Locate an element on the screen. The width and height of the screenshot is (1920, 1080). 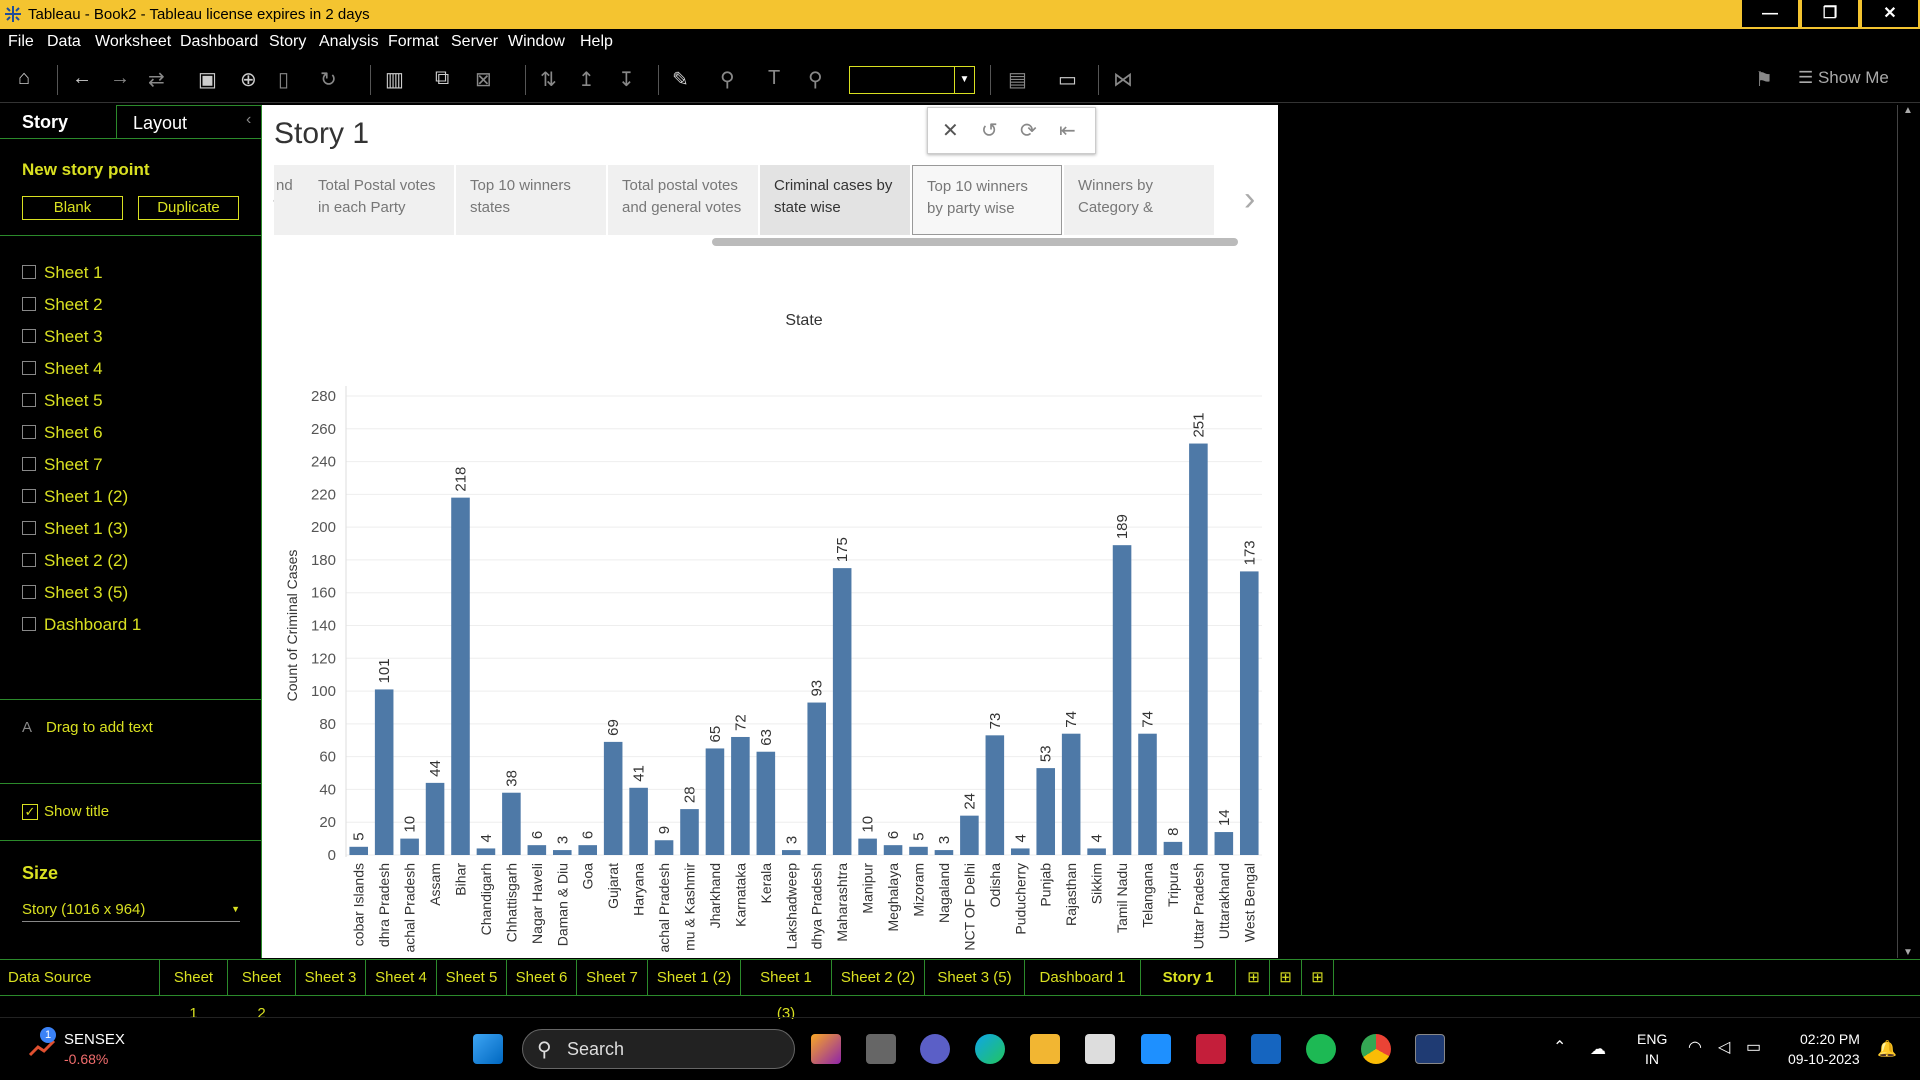
delete-story-point-icon: ✕ is located at coordinates (950, 131).